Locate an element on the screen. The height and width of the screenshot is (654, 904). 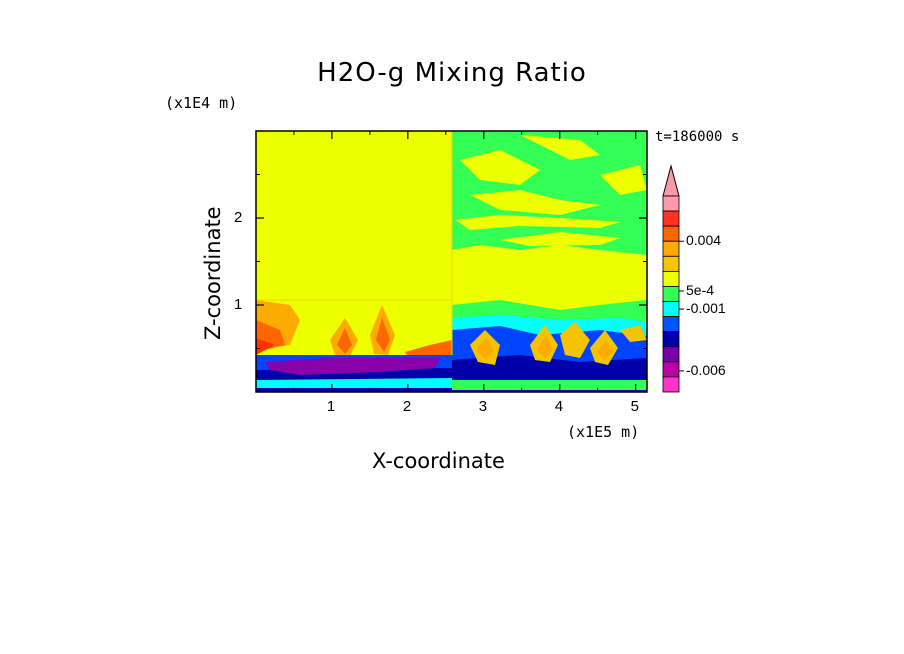
colorbar-tick-label: 5e-4 is located at coordinates (700, 289).